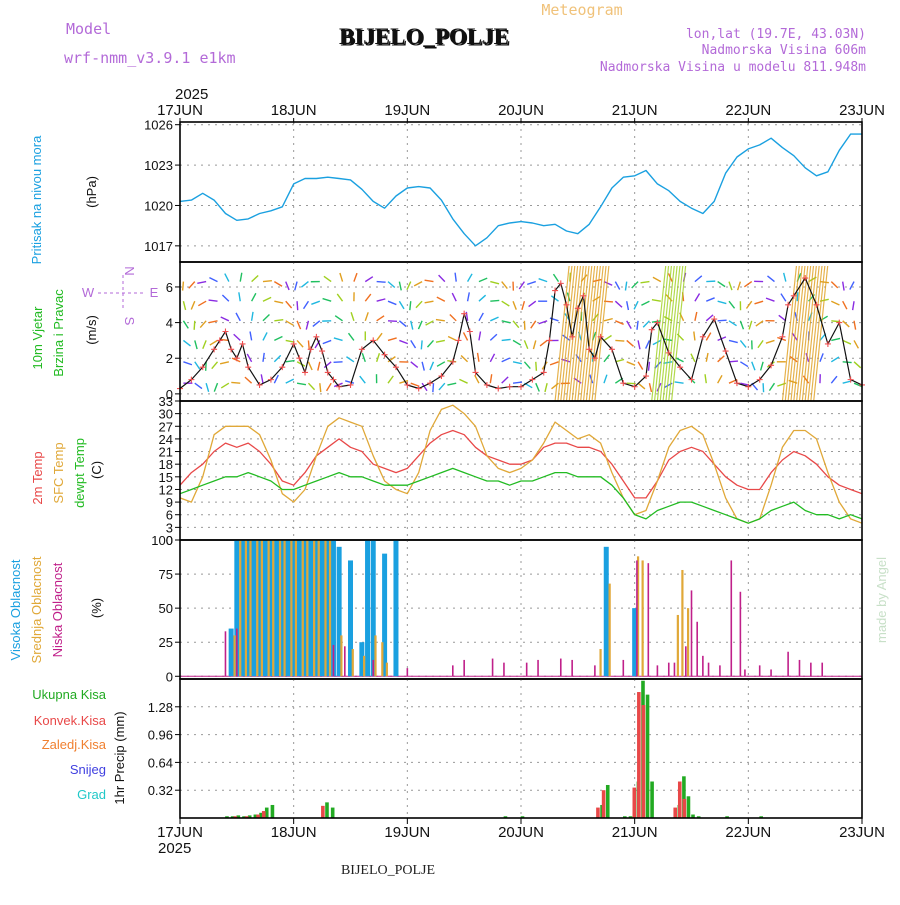  What do you see at coordinates (169, 287) in the screenshot?
I see `wind-ytick-label: 6` at bounding box center [169, 287].